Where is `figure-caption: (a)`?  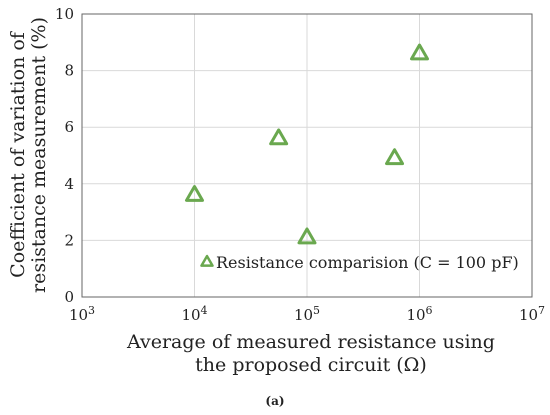 figure-caption: (a) is located at coordinates (274, 401).